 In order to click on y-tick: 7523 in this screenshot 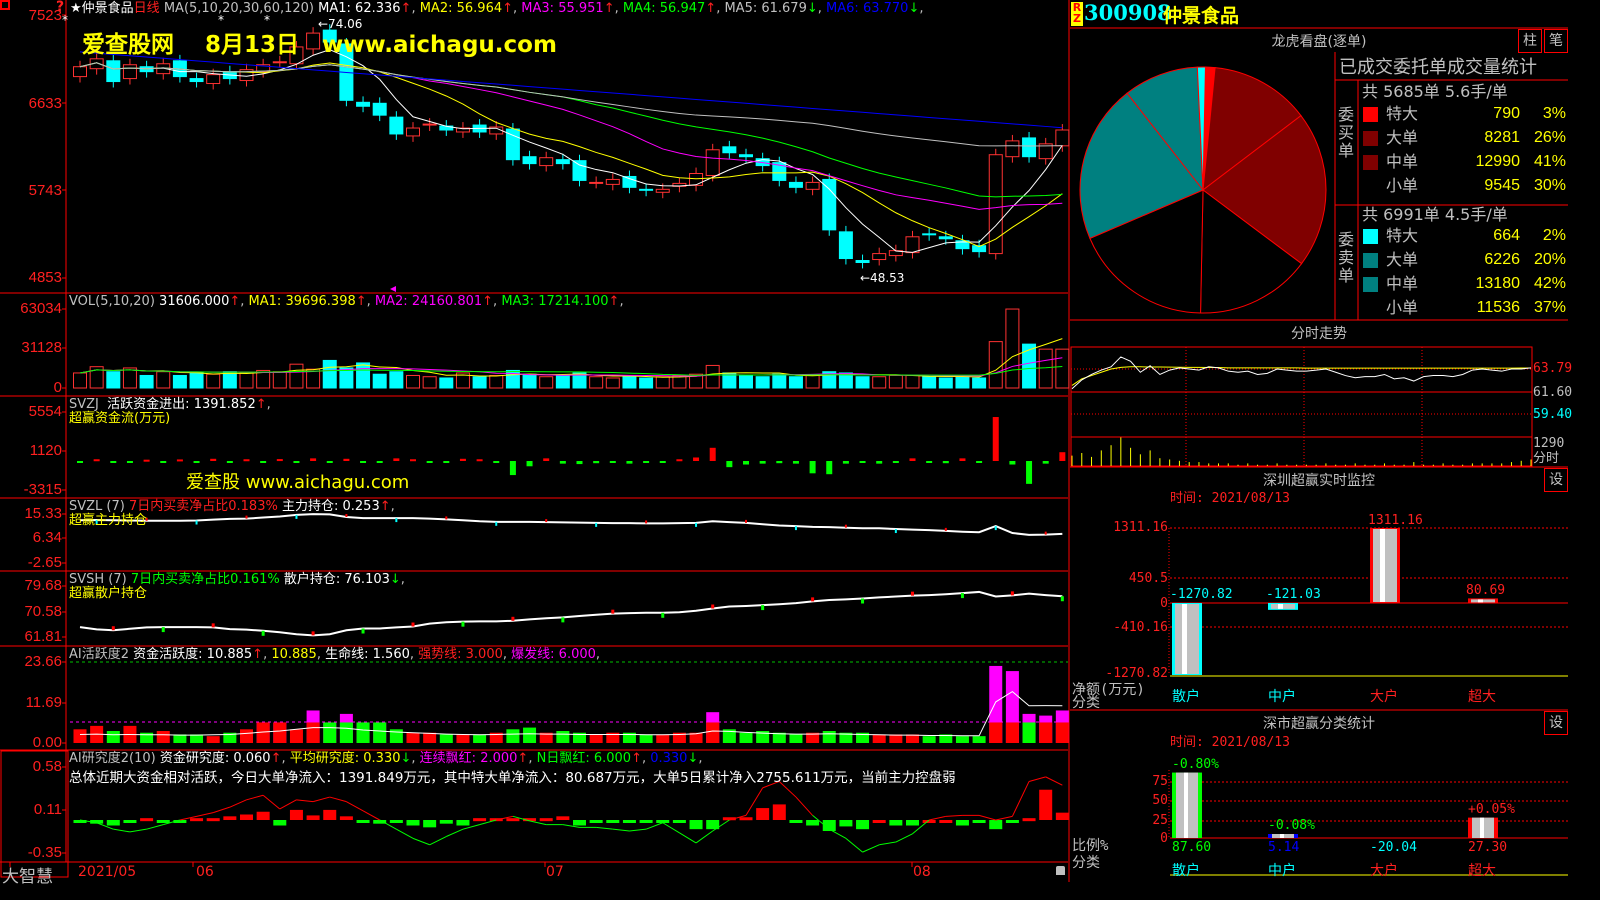, I will do `click(45, 15)`.